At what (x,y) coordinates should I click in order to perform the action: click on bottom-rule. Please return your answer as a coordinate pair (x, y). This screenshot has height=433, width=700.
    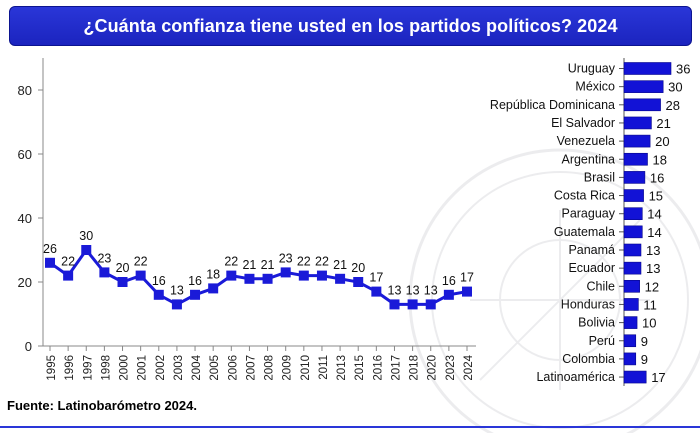
    Looking at the image, I should click on (350, 427).